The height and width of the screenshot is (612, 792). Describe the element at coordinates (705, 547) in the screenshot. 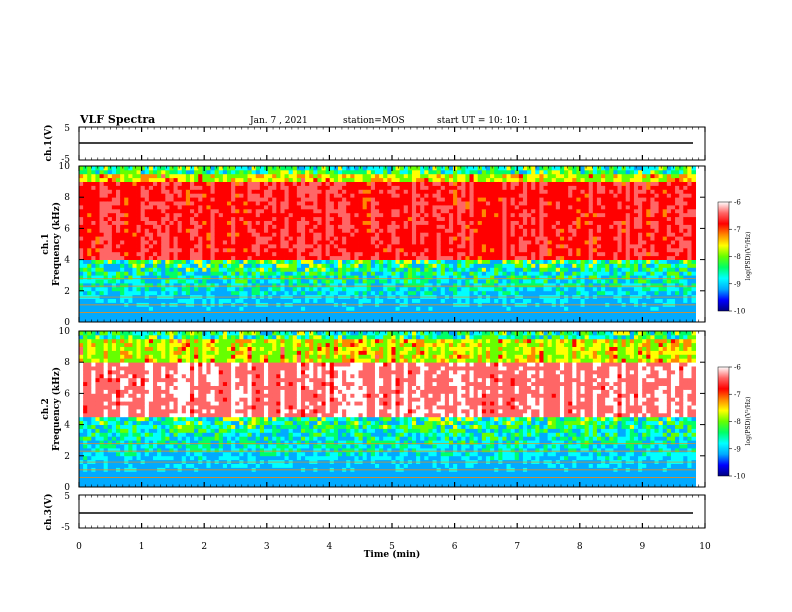

I see `x-tick-label: 10` at that location.